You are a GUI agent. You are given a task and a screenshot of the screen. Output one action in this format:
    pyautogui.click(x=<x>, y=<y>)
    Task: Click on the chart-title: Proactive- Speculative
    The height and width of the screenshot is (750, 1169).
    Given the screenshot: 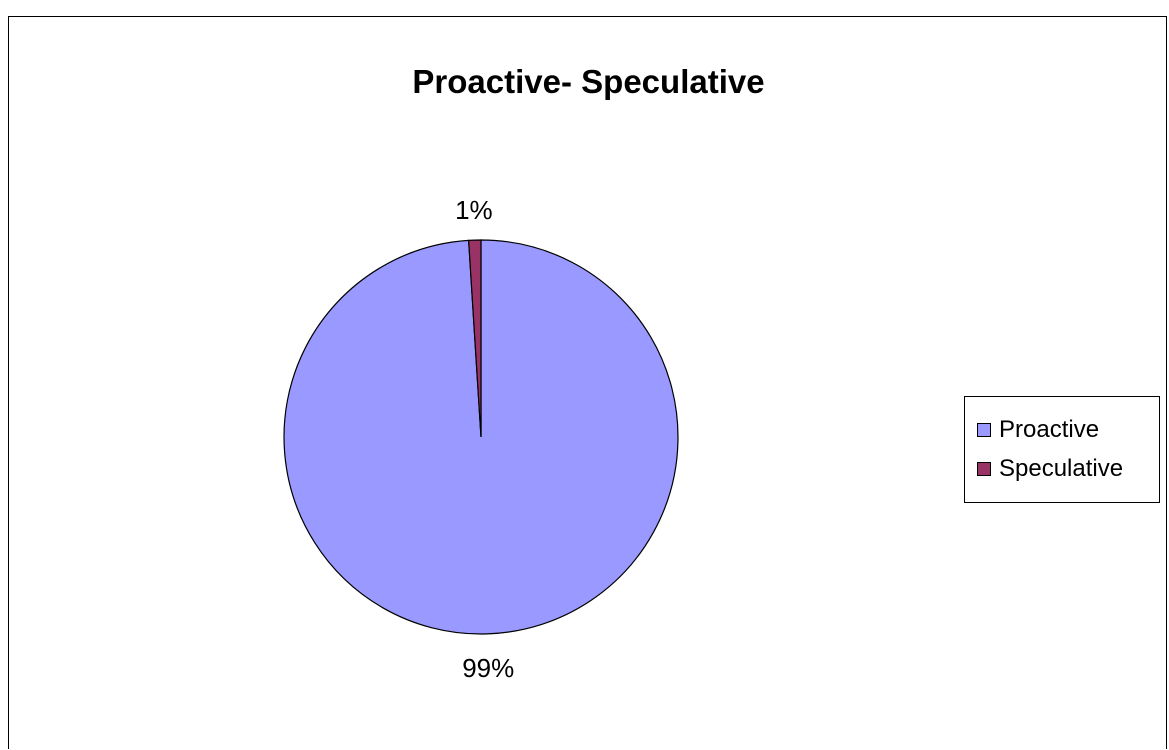 What is the action you would take?
    pyautogui.click(x=588, y=81)
    